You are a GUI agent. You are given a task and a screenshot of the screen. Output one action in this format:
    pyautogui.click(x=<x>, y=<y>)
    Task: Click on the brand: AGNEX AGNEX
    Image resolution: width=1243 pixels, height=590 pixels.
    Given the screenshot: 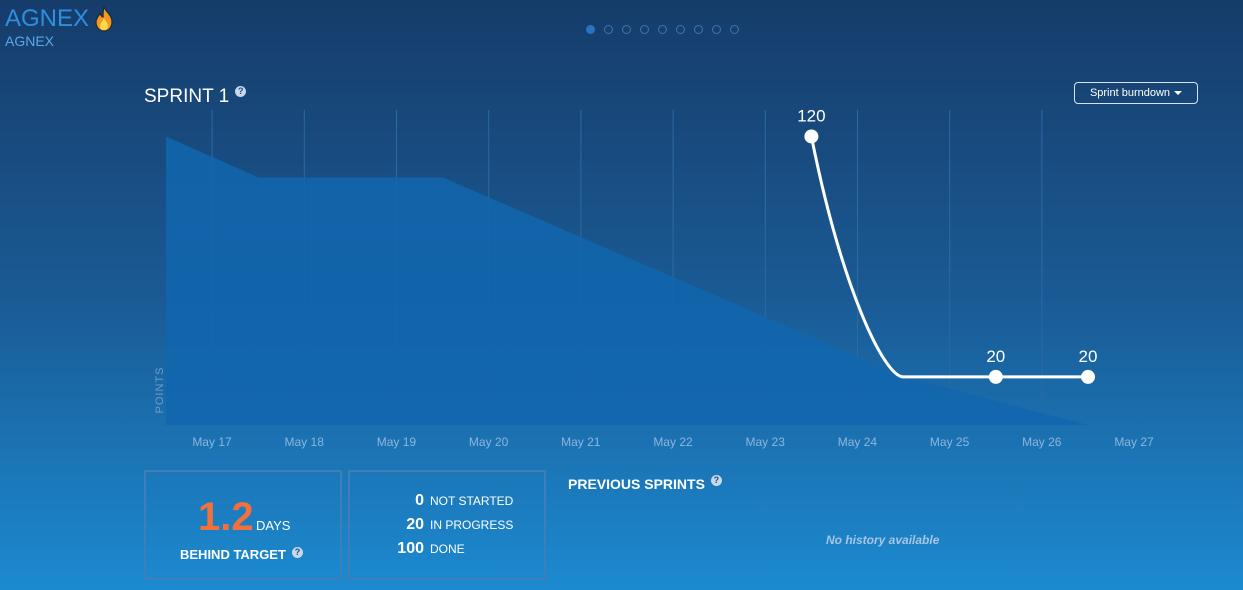 What is the action you would take?
    pyautogui.click(x=60, y=27)
    